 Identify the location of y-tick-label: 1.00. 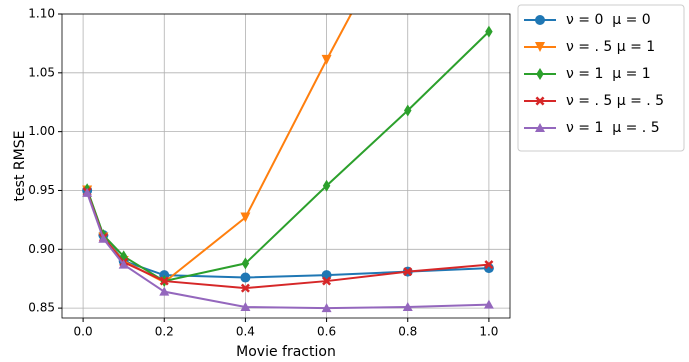
(41, 131).